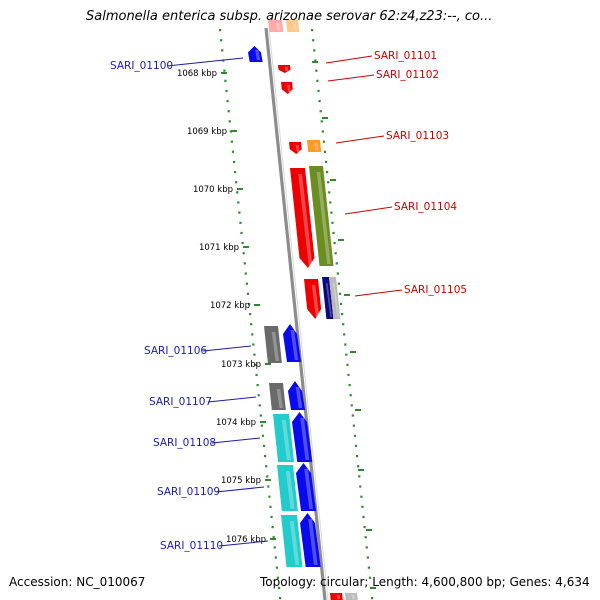 This screenshot has height=600, width=600. Describe the element at coordinates (435, 290) in the screenshot. I see `gene-label-SARI_01105: SARI_01105` at that location.